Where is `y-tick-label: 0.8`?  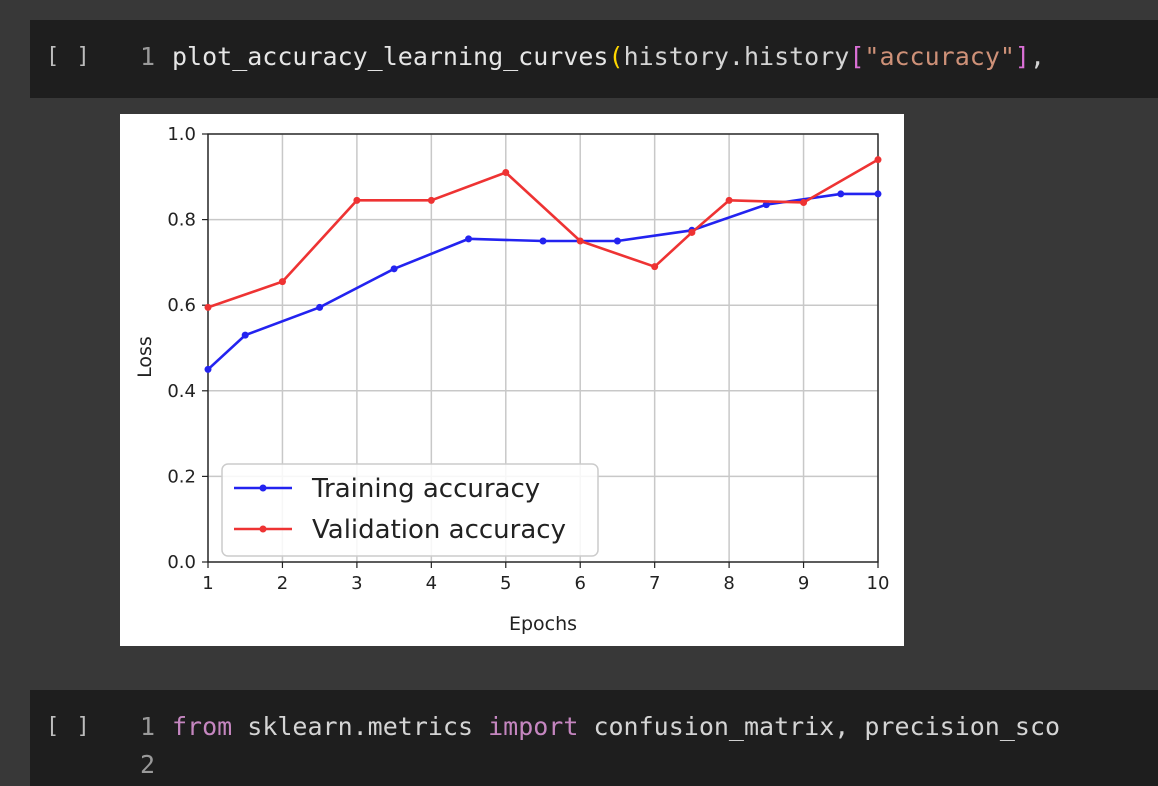
y-tick-label: 0.8 is located at coordinates (181, 220).